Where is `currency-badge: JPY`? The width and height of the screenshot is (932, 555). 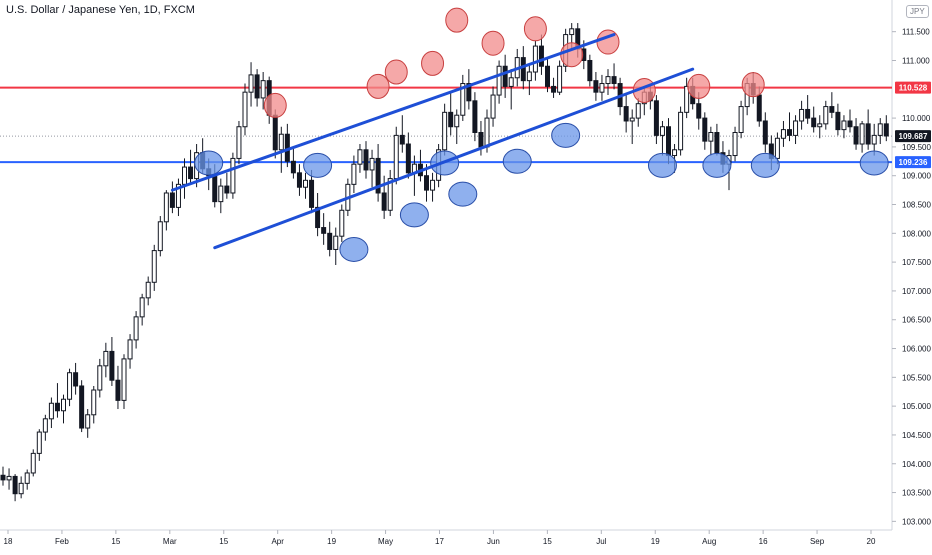
currency-badge: JPY is located at coordinates (917, 11).